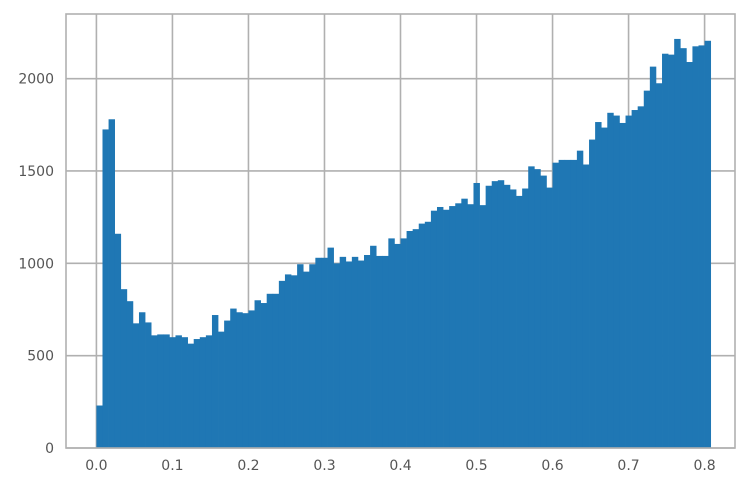 The width and height of the screenshot is (750, 494). Describe the element at coordinates (96, 466) in the screenshot. I see `x-tick-label: 0.0` at that location.